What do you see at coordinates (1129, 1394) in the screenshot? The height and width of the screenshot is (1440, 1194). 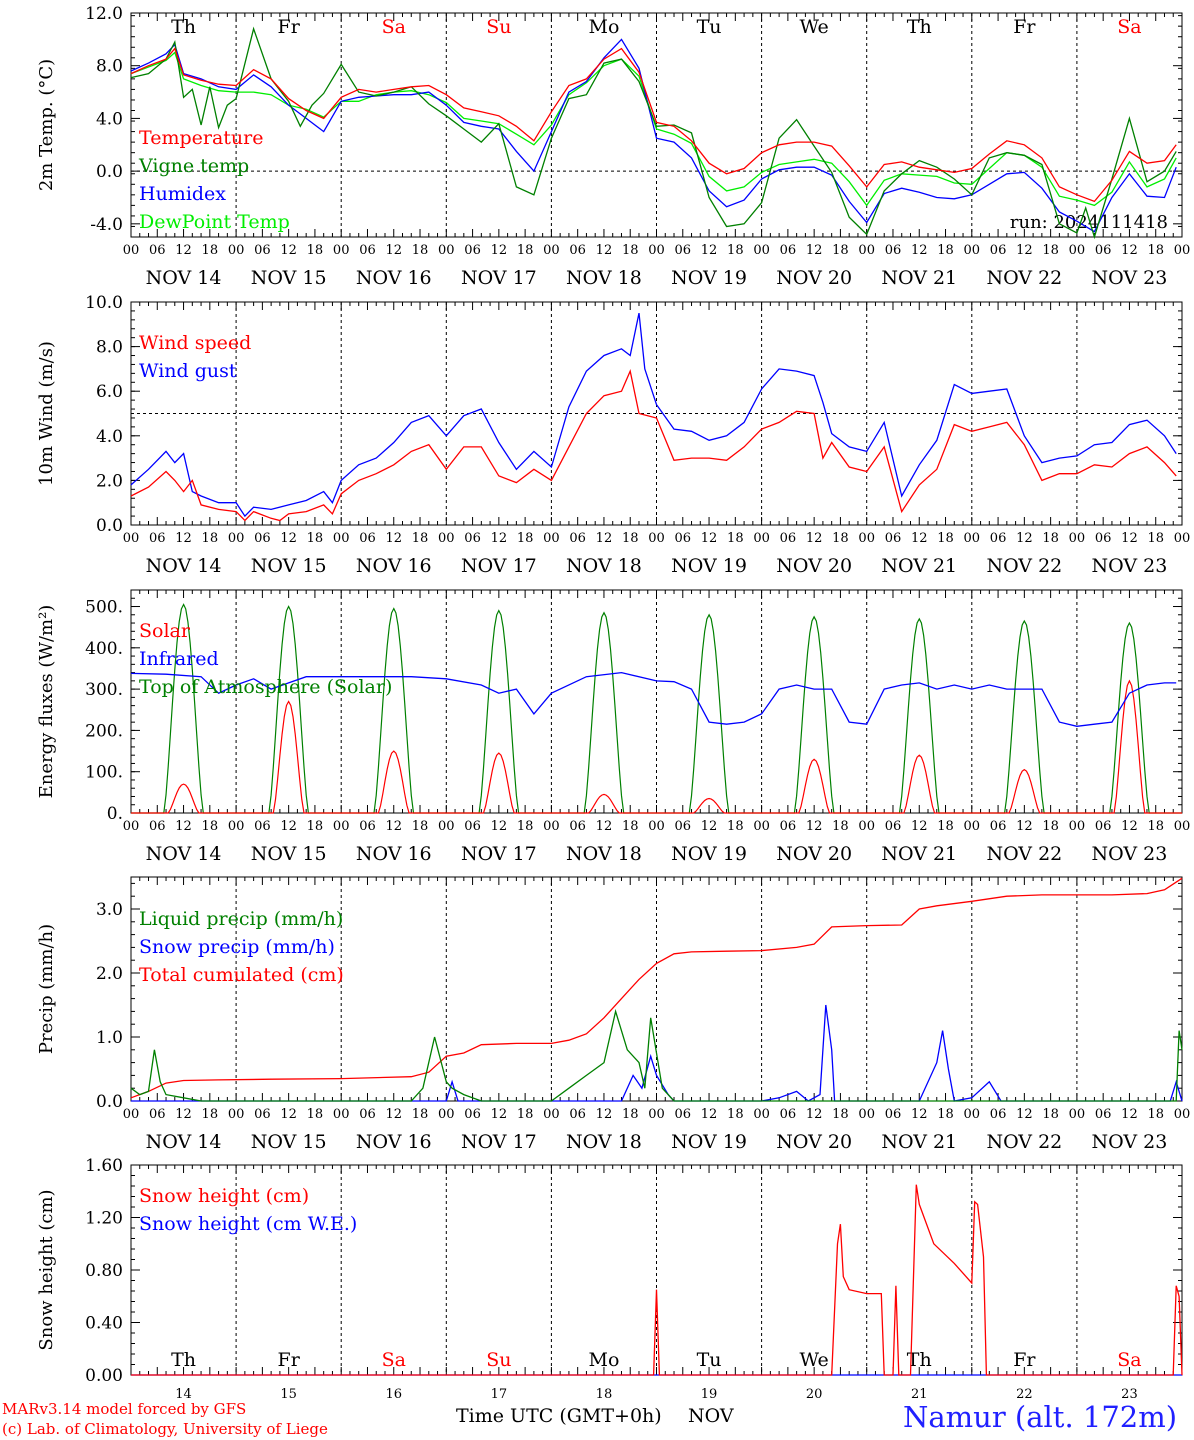 I see `day-number-label: 23` at bounding box center [1129, 1394].